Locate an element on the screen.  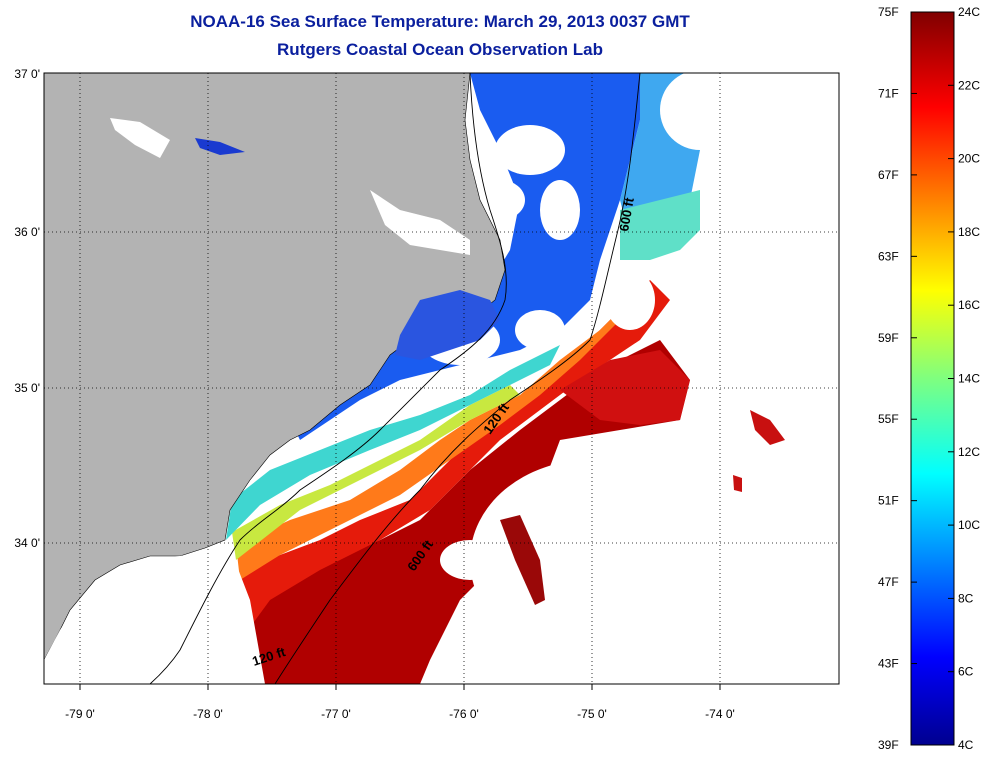
colorbar-c-label: 10C is located at coordinates (969, 525).